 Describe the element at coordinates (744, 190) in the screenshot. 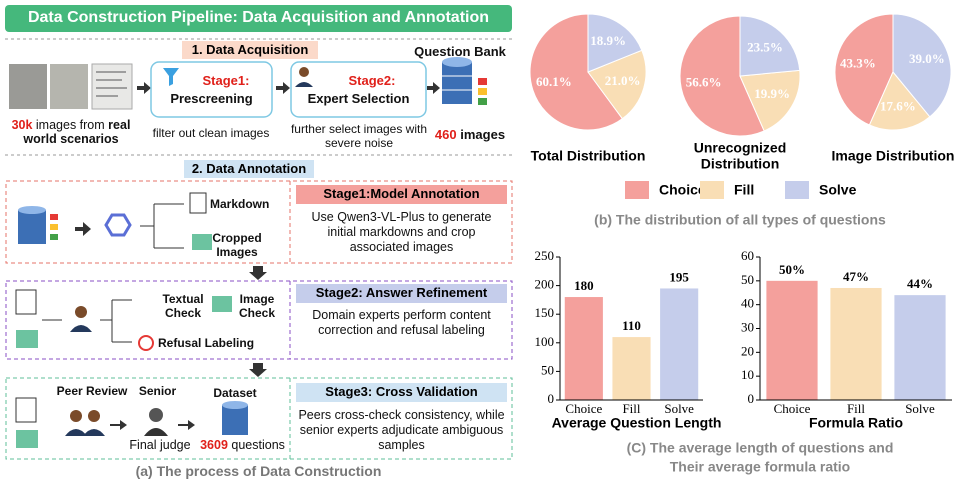

I see `legend-label: Fill` at that location.